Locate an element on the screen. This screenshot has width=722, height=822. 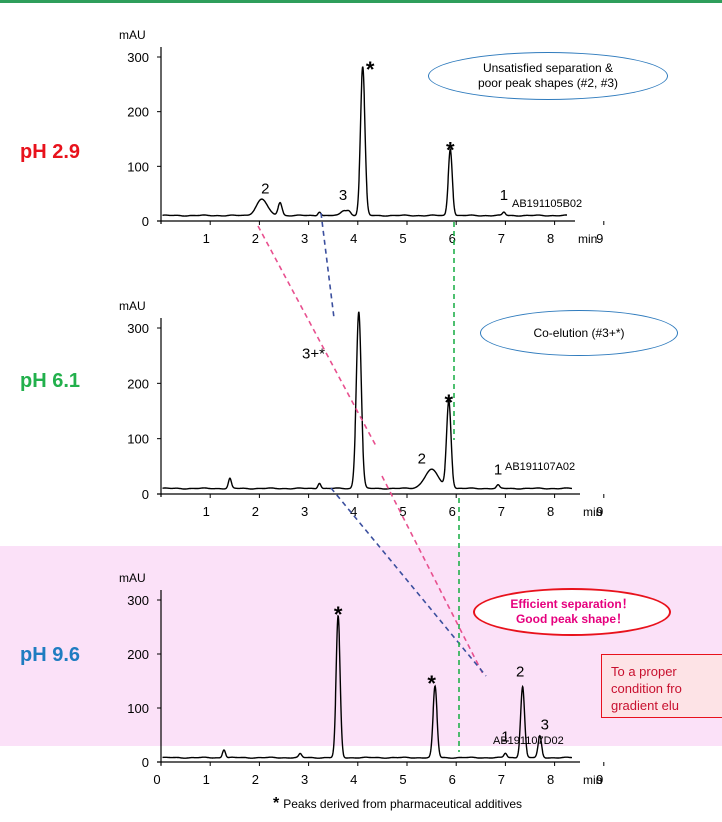
file-id: AB191107D02 is located at coordinates (528, 741).